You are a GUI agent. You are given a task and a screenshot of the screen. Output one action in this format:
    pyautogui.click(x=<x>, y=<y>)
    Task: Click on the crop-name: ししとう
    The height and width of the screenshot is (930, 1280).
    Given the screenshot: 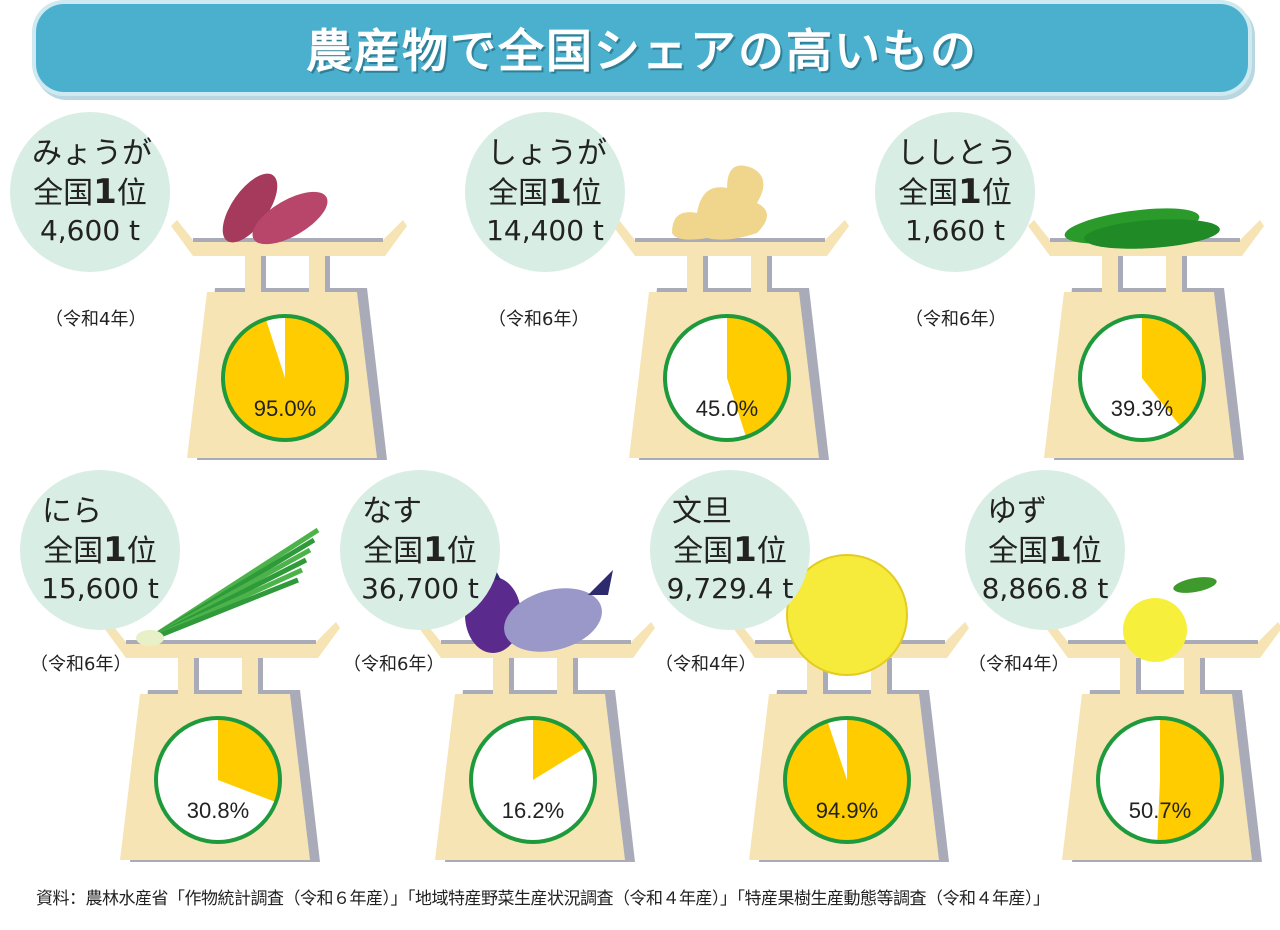 What is the action you would take?
    pyautogui.click(x=957, y=153)
    